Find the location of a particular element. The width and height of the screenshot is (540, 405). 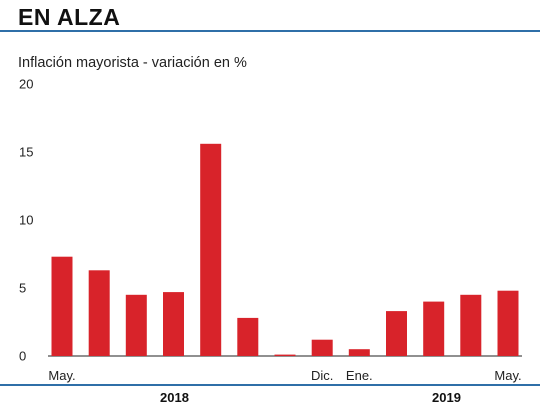

chart-subtitle: Inflación mayorista - variación en % is located at coordinates (132, 63).